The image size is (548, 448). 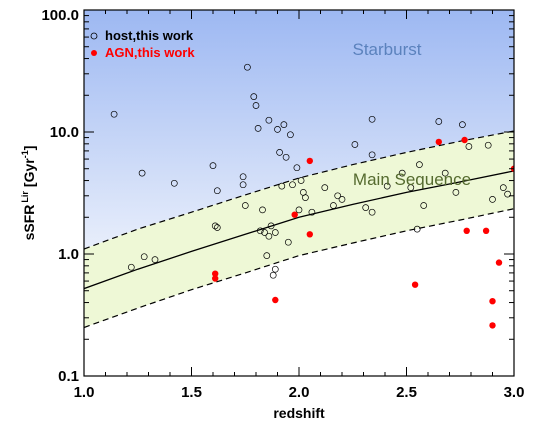 What do you see at coordinates (514, 392) in the screenshot?
I see `x-tick-label: 3.0` at bounding box center [514, 392].